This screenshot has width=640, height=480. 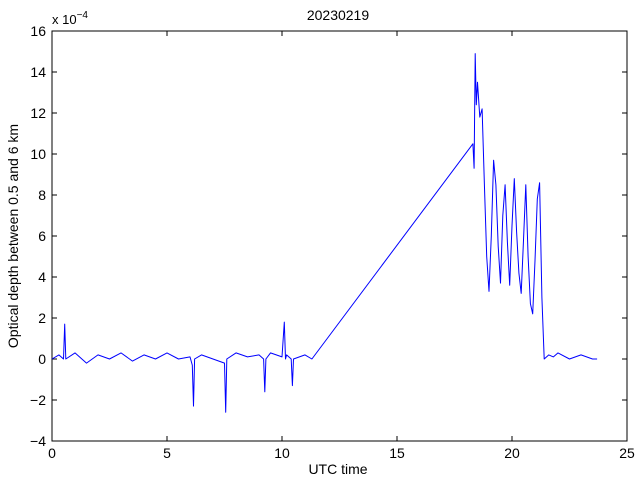 I want to click on y-tick-label: 12, so click(x=38, y=113).